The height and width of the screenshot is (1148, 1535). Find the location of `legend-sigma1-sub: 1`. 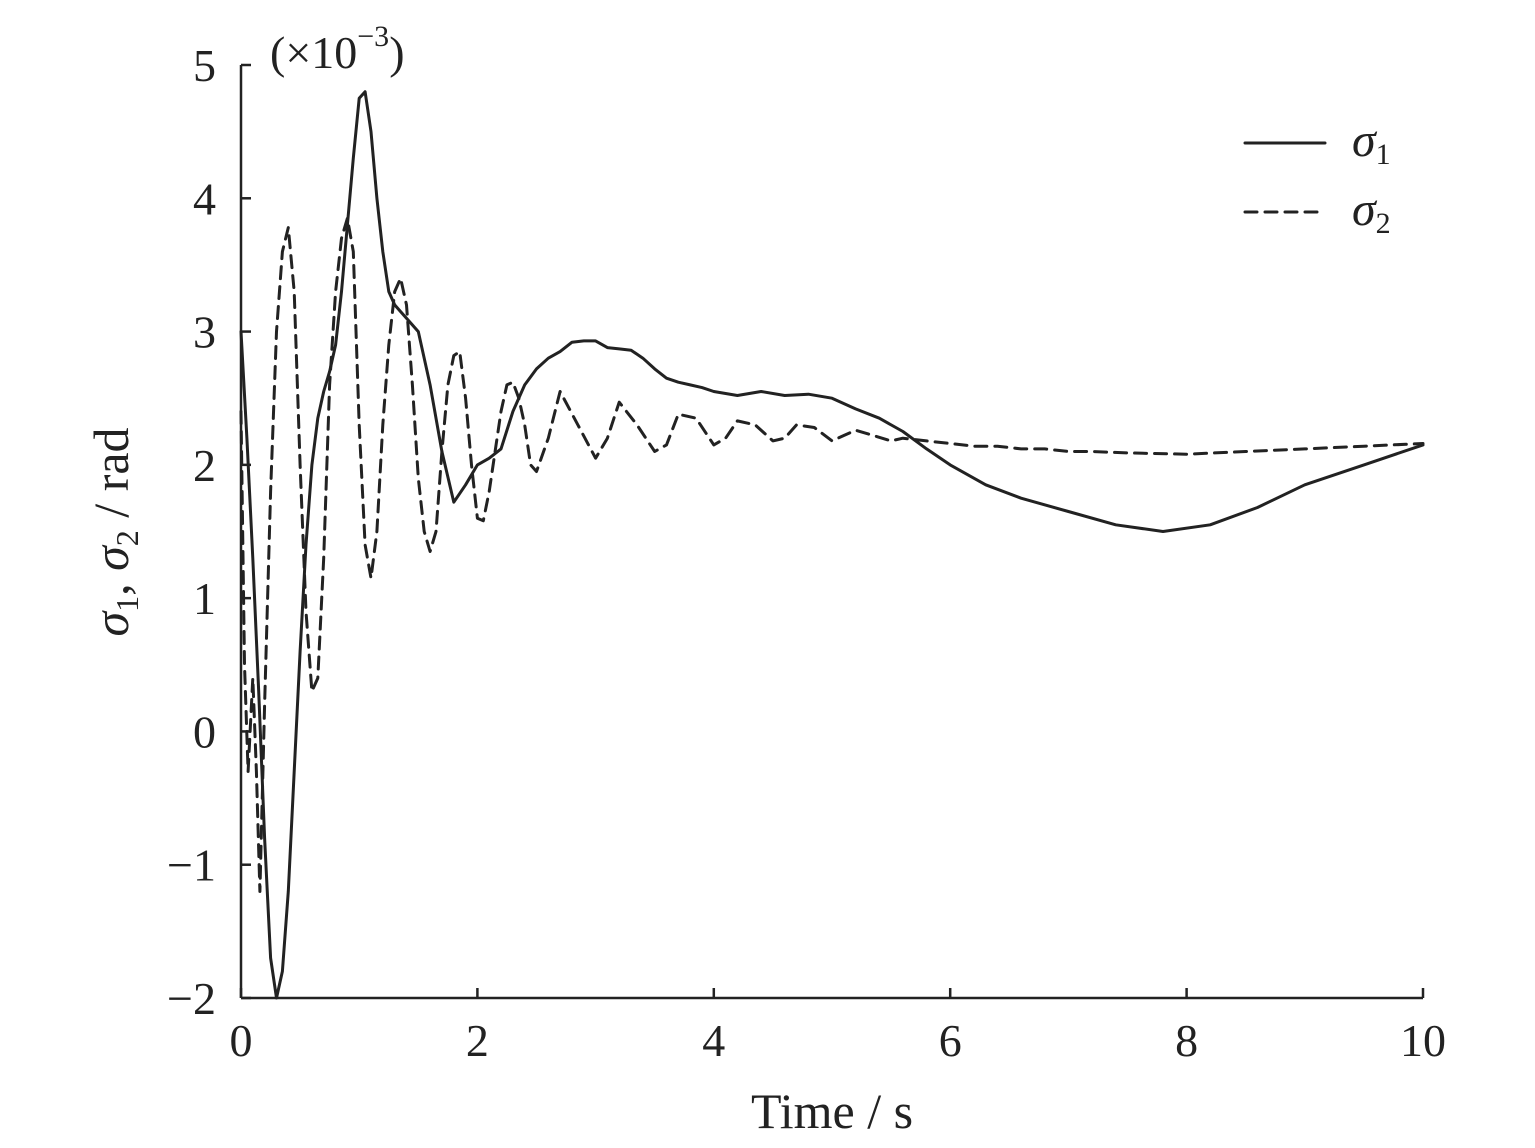

legend-sigma1-sub: 1 is located at coordinates (1383, 154).